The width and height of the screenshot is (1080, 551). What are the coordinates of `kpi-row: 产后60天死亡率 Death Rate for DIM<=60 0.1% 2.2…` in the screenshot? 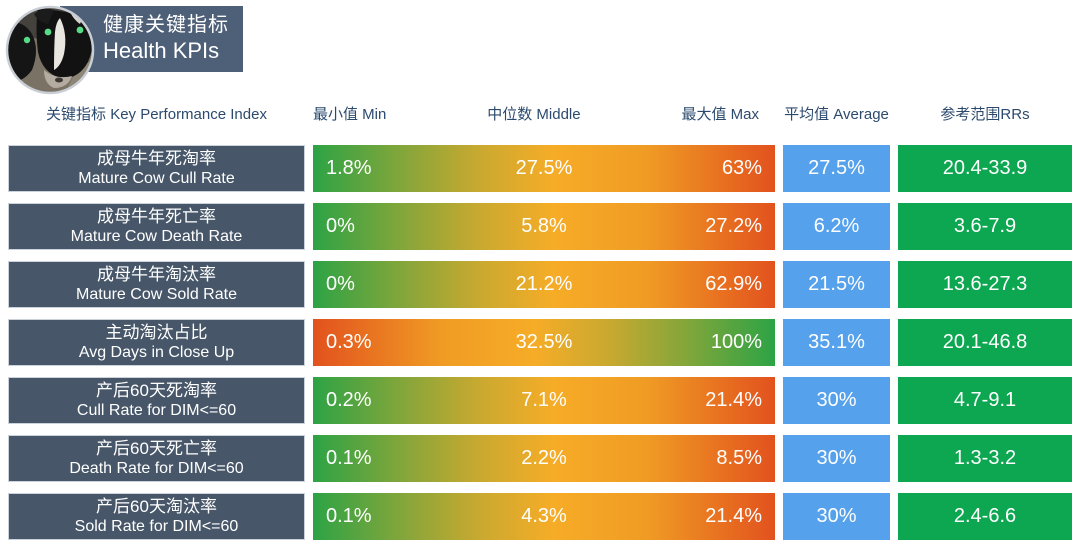 It's located at (540, 458).